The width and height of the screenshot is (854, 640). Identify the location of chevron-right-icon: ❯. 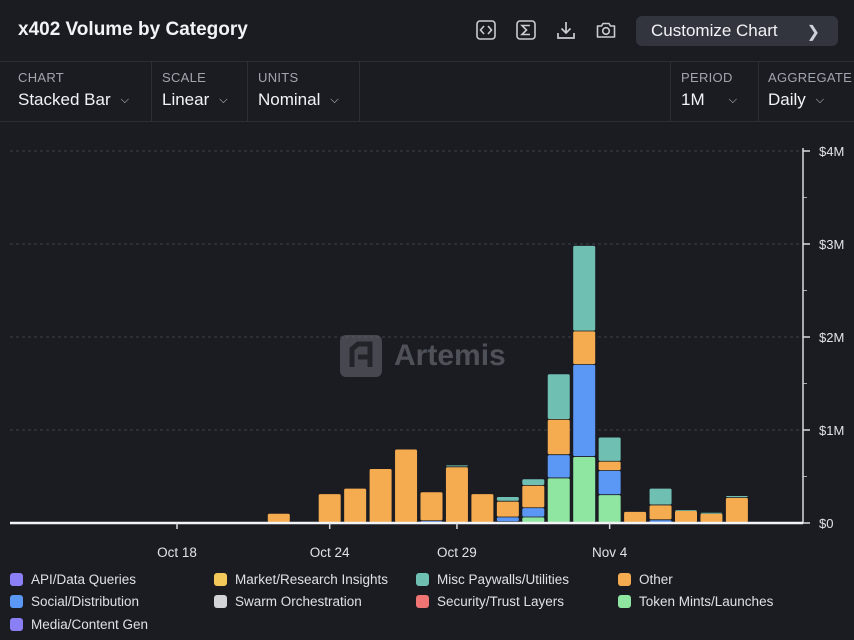
(813, 32).